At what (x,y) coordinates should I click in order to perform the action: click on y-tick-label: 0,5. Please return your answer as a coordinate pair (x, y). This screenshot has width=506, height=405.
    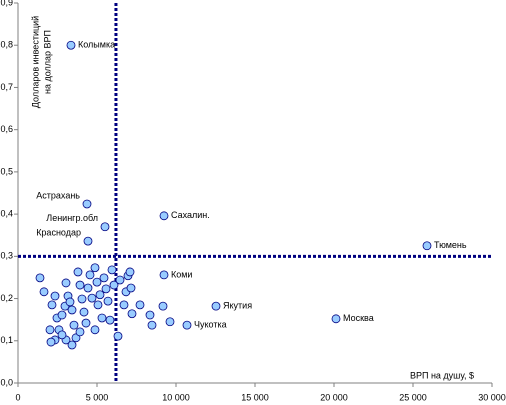
    Looking at the image, I should click on (6, 171).